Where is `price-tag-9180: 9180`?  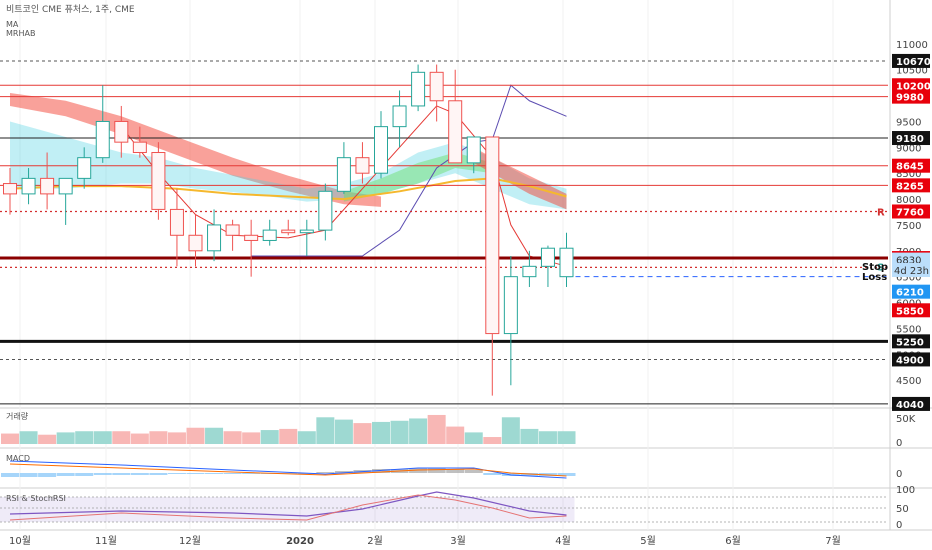
price-tag-9180: 9180 is located at coordinates (910, 139).